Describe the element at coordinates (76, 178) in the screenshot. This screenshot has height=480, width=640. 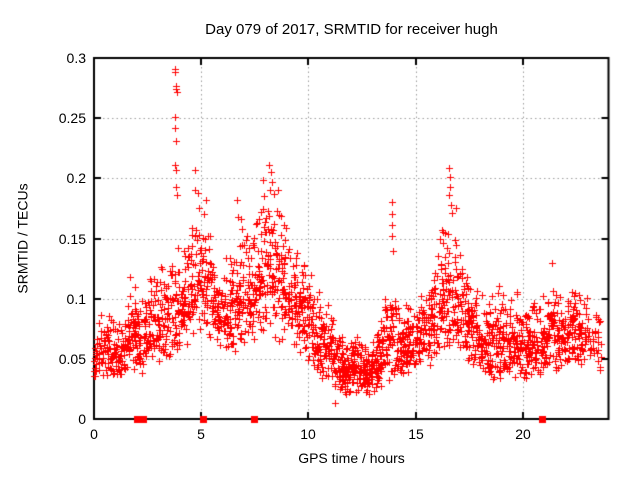
I see `y-tick-label-0.2: 0.2` at that location.